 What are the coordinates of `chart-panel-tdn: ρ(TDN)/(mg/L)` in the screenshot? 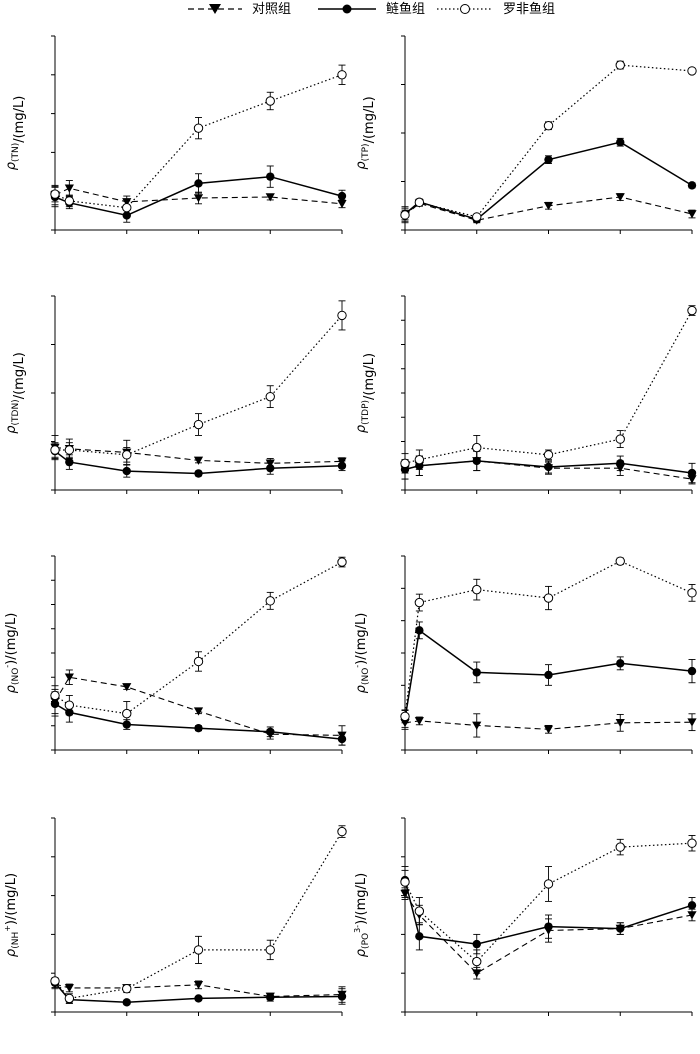 It's located at (175, 402).